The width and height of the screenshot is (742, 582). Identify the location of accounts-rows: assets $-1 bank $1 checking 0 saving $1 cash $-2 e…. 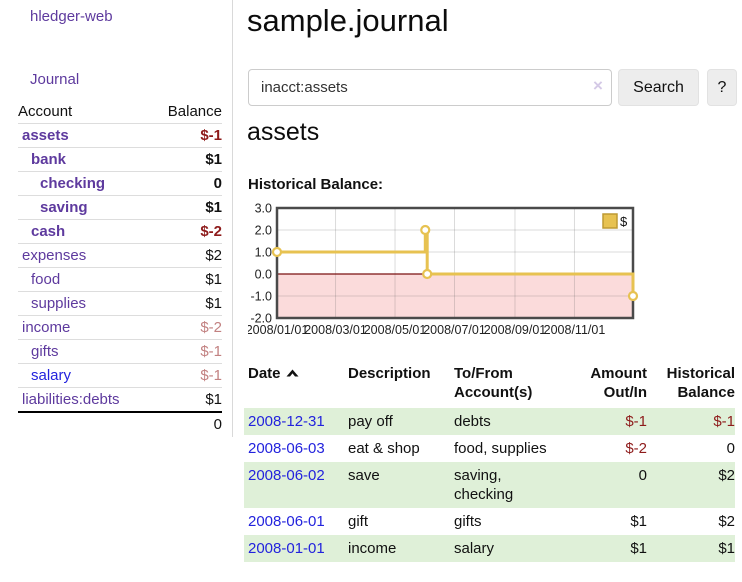
(120, 267).